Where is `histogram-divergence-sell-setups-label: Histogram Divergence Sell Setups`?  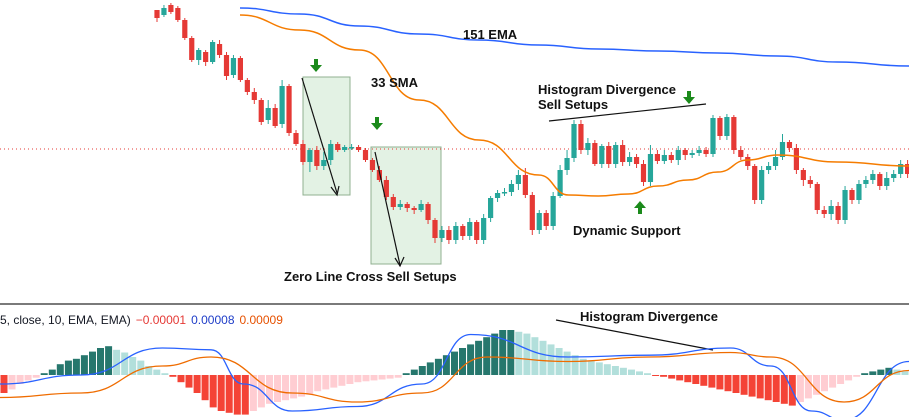
histogram-divergence-sell-setups-label: Histogram Divergence Sell Setups is located at coordinates (607, 97).